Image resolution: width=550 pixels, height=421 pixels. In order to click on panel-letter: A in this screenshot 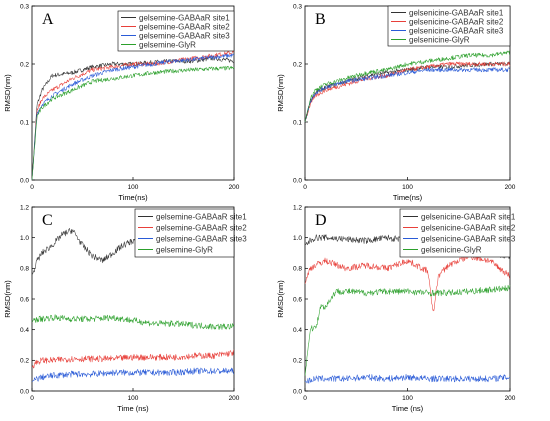, I will do `click(48, 19)`.